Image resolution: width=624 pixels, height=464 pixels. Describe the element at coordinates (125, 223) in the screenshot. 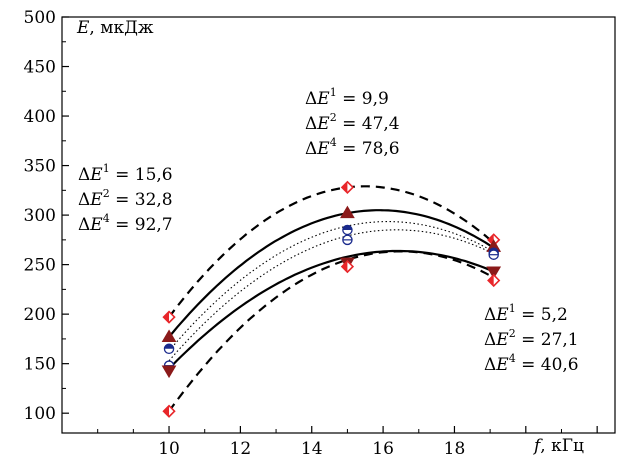

I see `delta-e4-label: ΔE4 = 92,7` at that location.